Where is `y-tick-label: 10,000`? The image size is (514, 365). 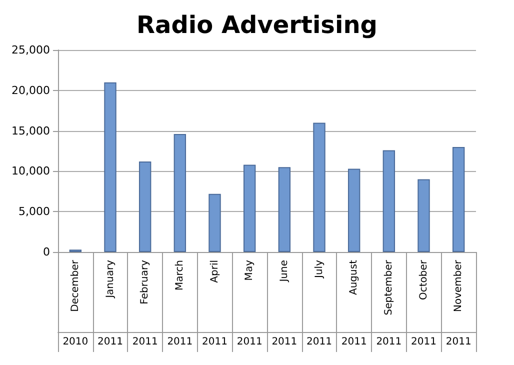 y-tick-label: 10,000 is located at coordinates (31, 171).